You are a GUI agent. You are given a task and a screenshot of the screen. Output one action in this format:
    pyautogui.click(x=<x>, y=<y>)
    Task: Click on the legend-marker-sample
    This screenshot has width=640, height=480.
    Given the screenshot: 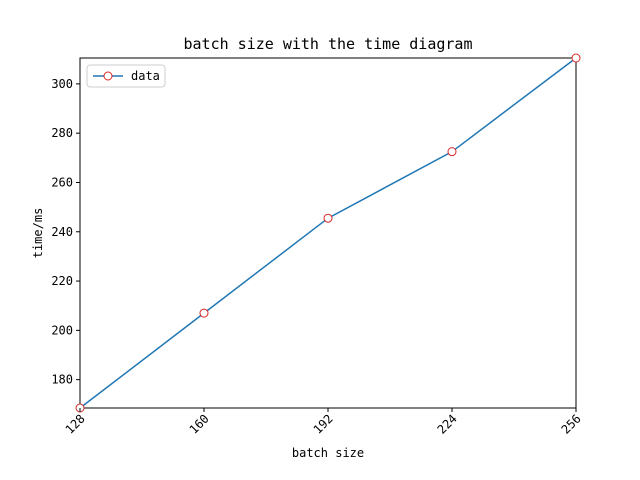 What is the action you would take?
    pyautogui.click(x=108, y=76)
    